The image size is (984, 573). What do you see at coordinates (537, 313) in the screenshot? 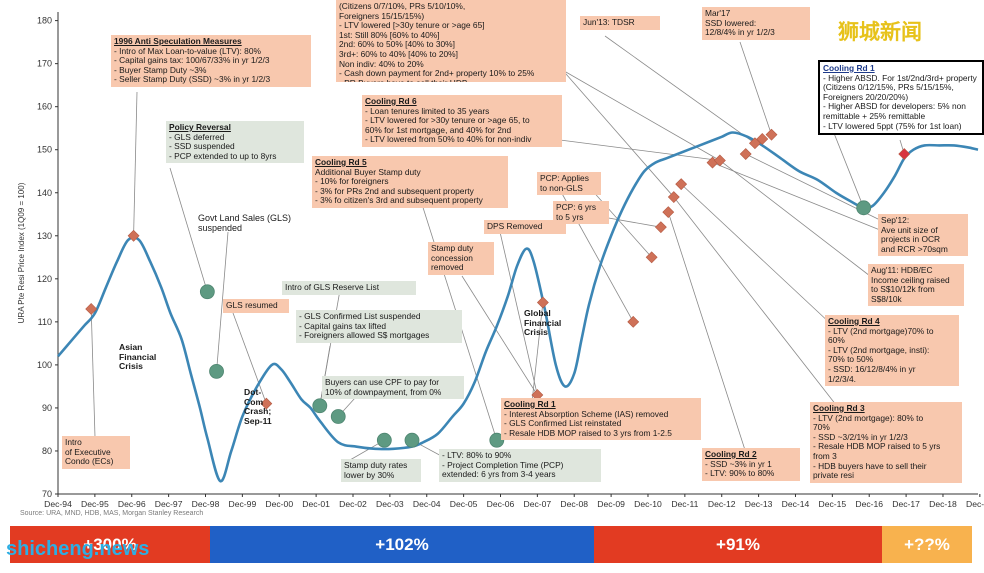
I see `note-line: Global` at bounding box center [537, 313].